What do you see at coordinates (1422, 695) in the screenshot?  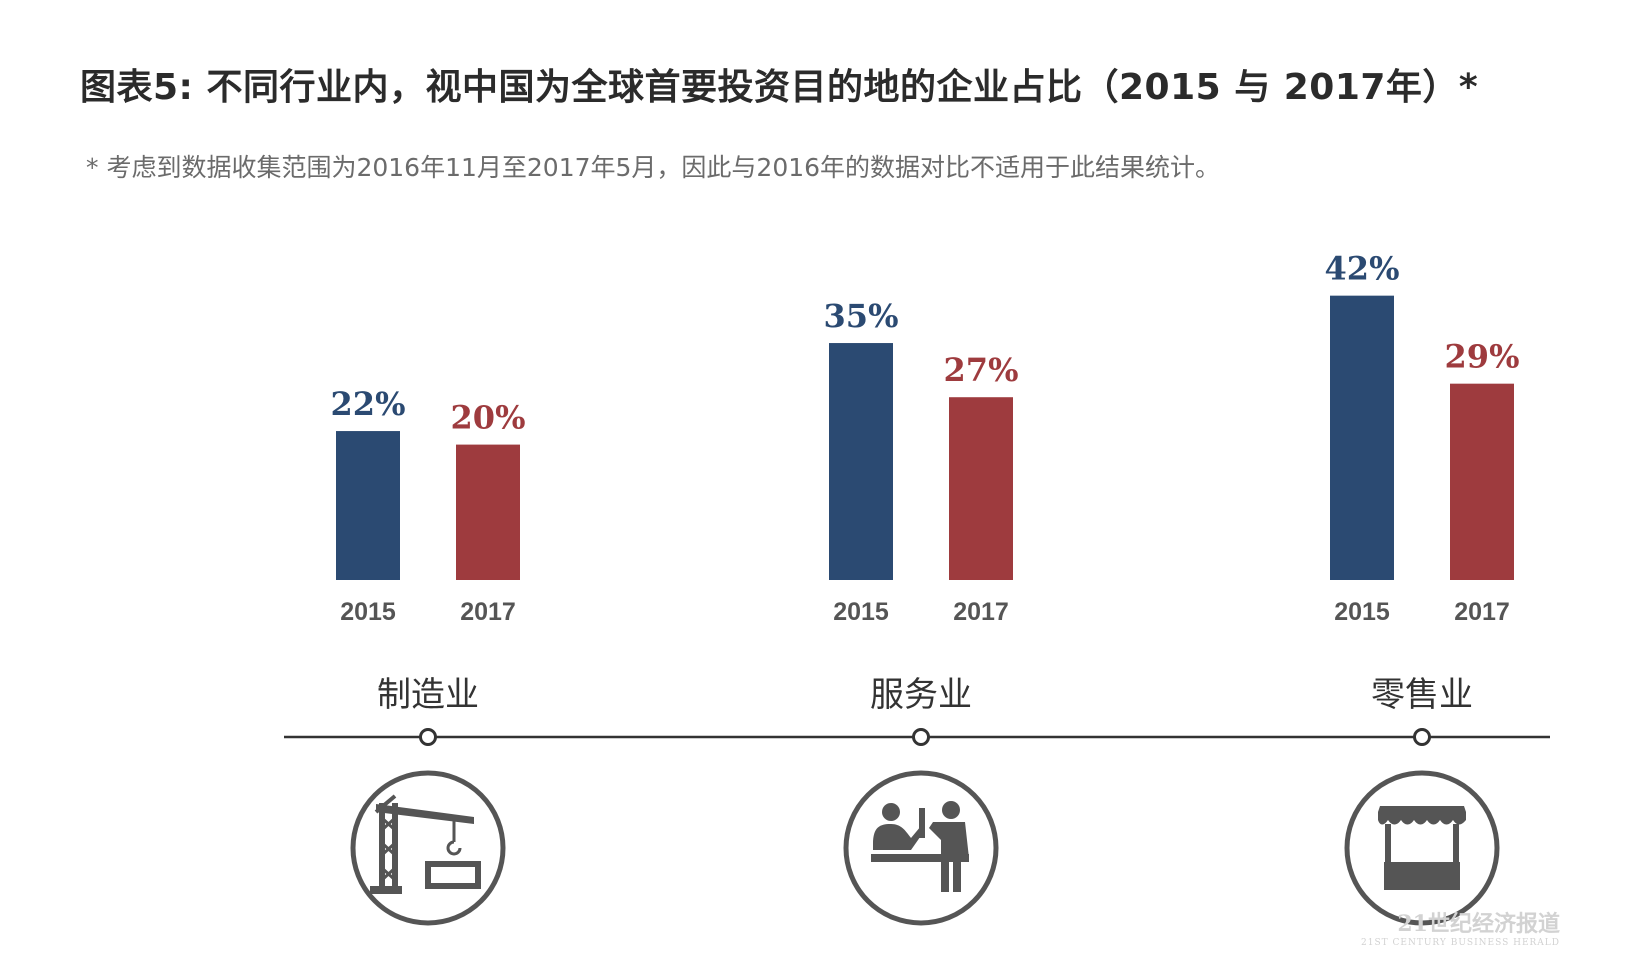 I see `category-label: 零售业` at bounding box center [1422, 695].